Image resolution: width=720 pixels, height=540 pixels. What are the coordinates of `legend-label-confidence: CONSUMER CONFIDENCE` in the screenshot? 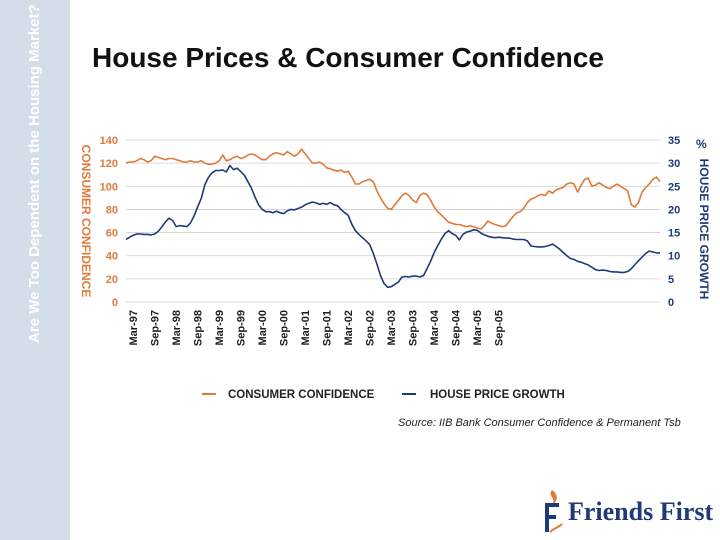 It's located at (301, 395).